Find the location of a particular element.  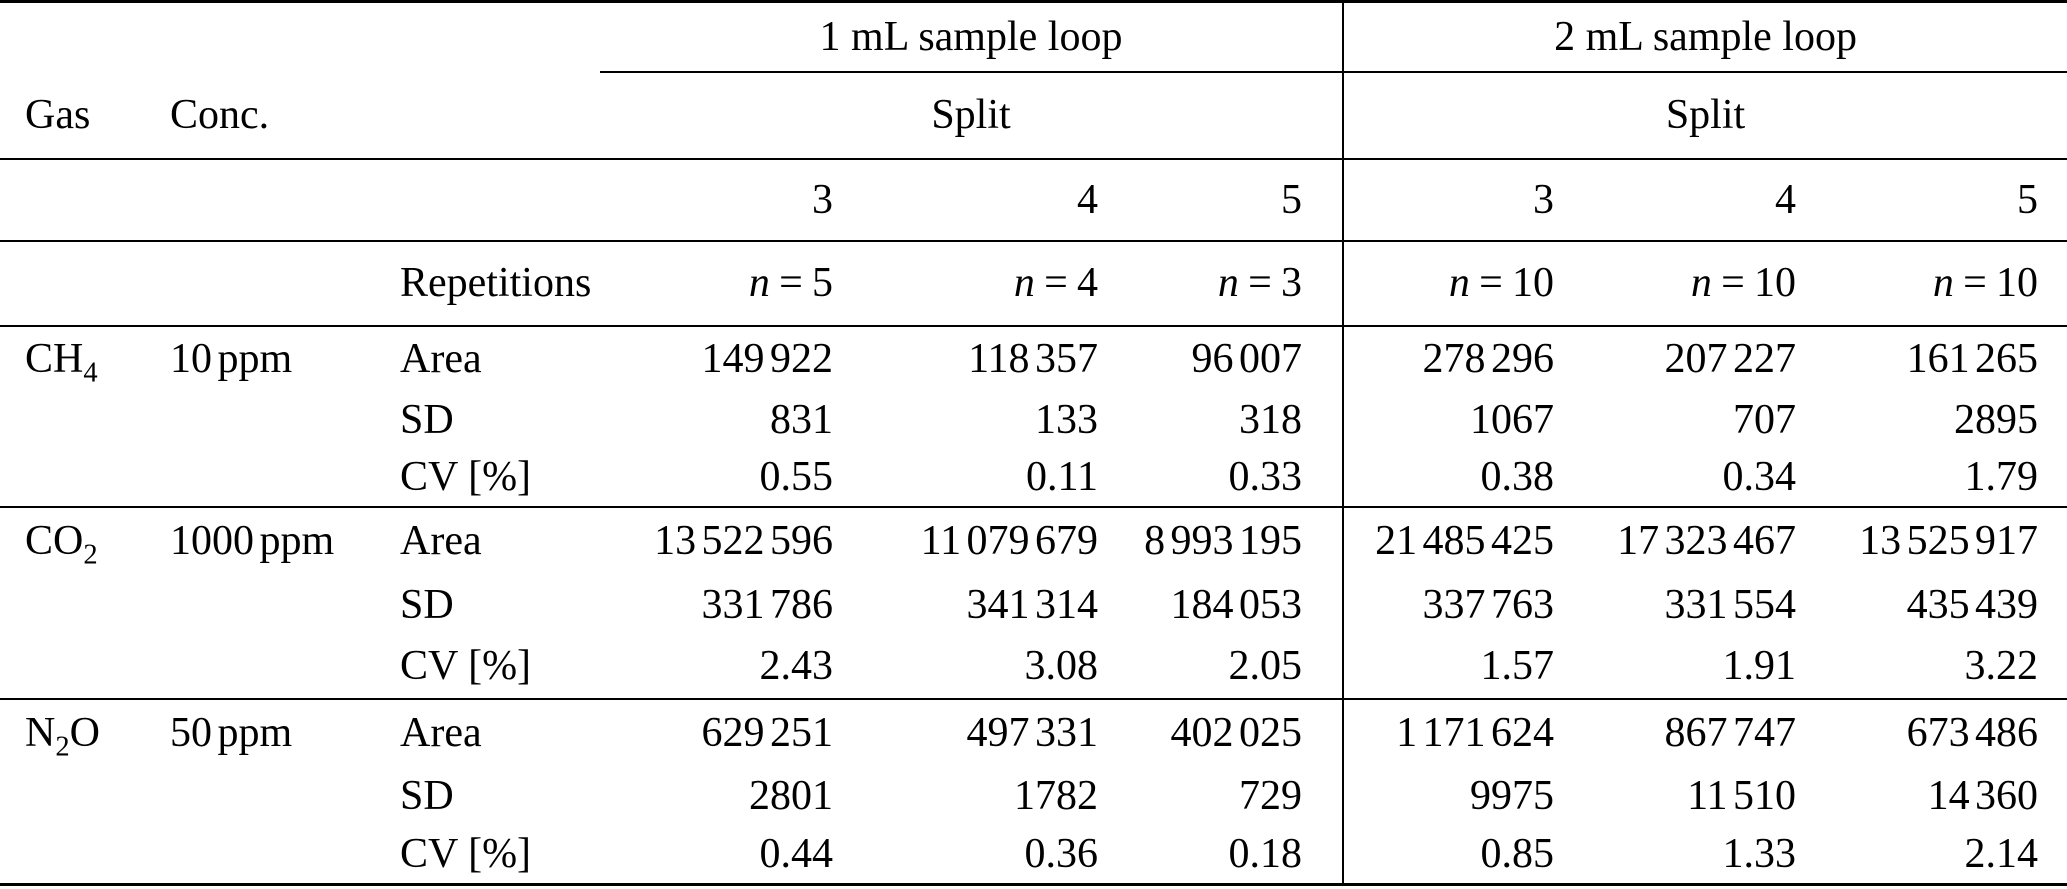

value-cell: 0.55 is located at coordinates (796, 477).